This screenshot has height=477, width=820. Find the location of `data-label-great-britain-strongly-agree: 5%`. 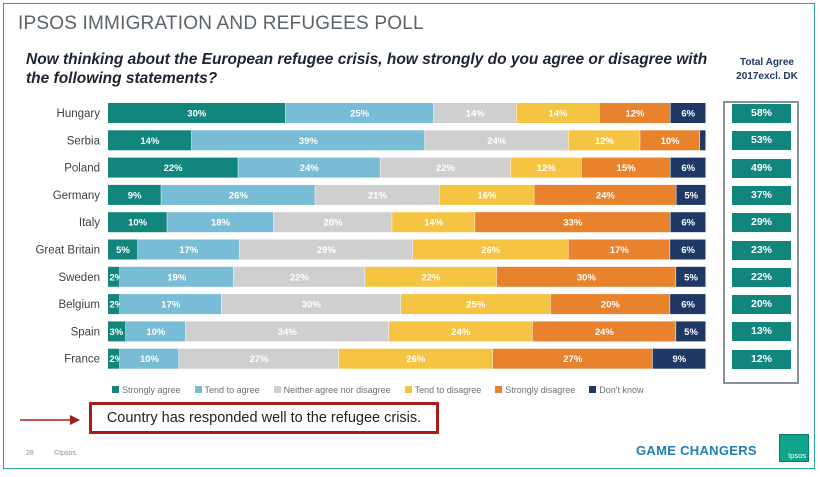

data-label-great-britain-strongly-agree: 5% is located at coordinates (123, 250).